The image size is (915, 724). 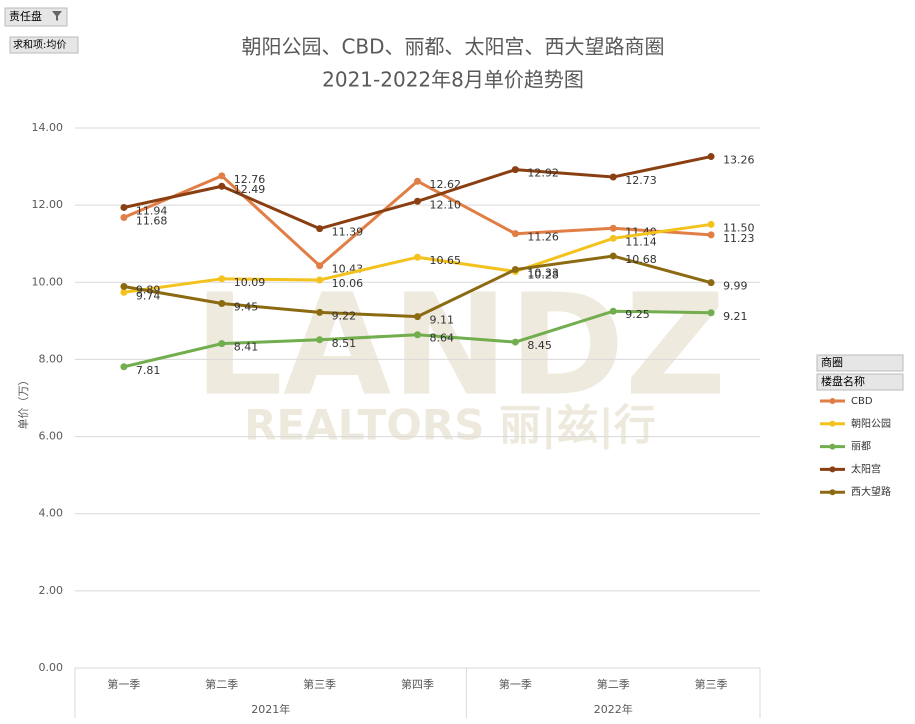 I want to click on data-label: 13.26, so click(x=739, y=160).